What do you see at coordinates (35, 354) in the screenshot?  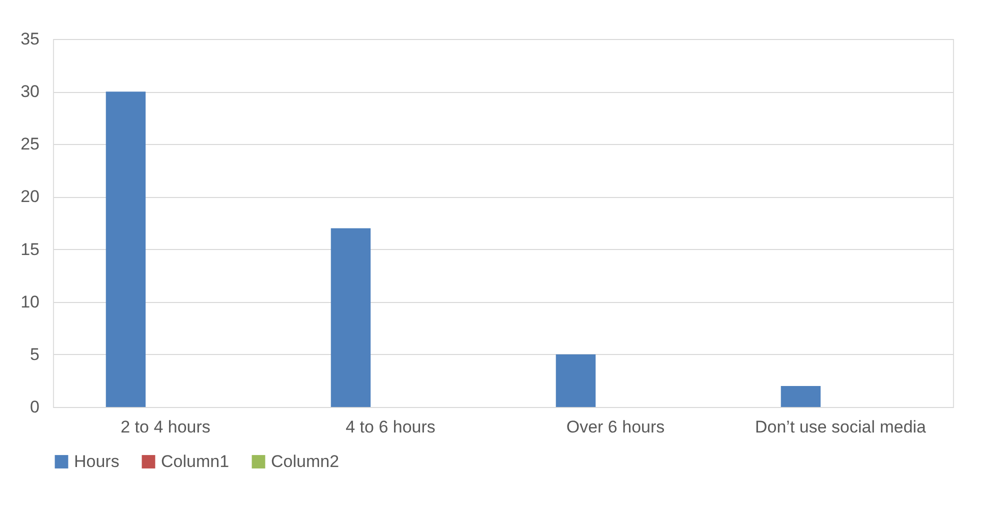 I see `y-tick-label: 5` at bounding box center [35, 354].